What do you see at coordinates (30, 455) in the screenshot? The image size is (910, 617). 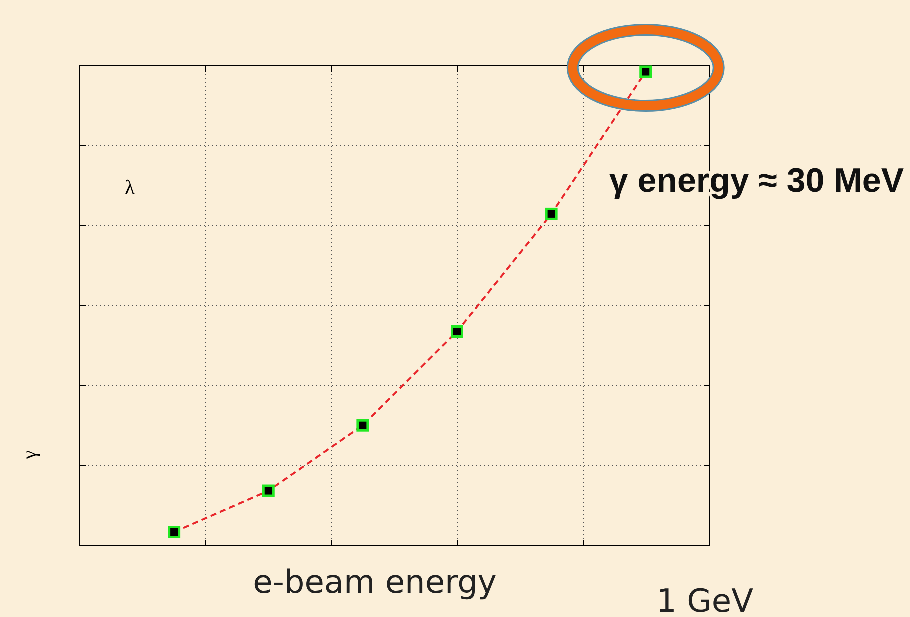 I see `y-axis-title: γ` at bounding box center [30, 455].